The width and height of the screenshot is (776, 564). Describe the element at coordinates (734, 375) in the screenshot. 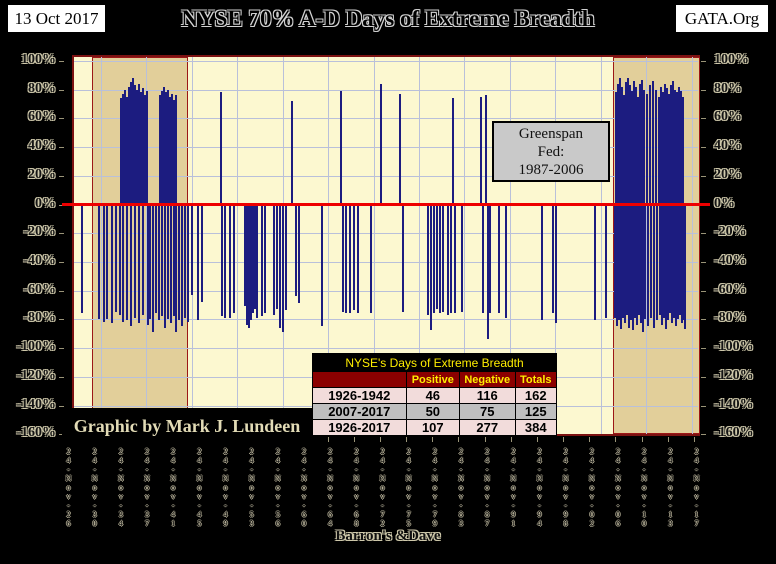

I see `y-axis-label-right: -120%` at that location.